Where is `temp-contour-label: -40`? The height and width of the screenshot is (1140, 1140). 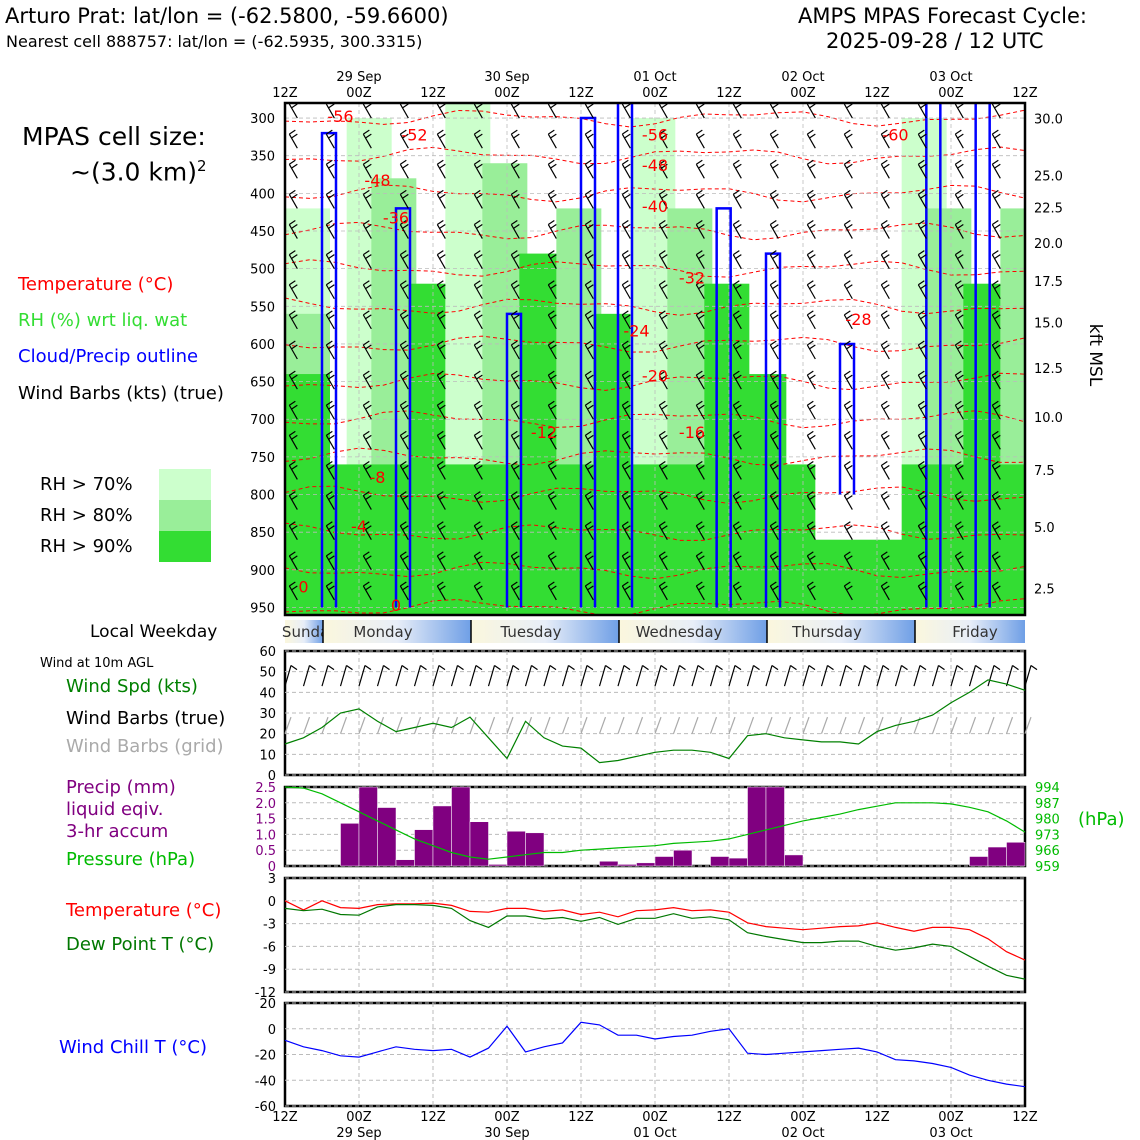
temp-contour-label: -40 is located at coordinates (655, 206).